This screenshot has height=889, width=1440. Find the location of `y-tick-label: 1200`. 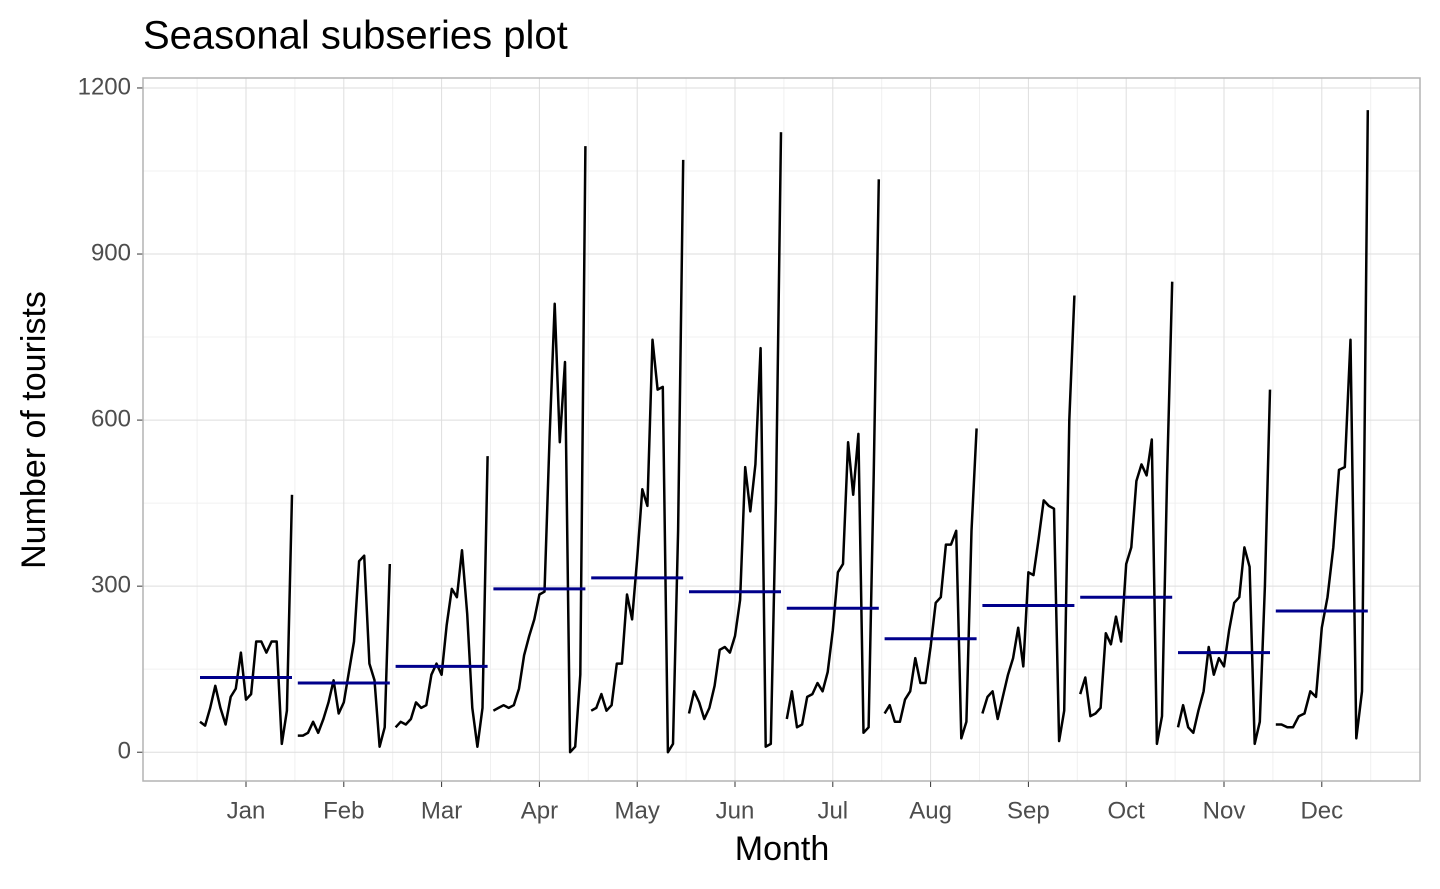

y-tick-label: 1200 is located at coordinates (104, 86).